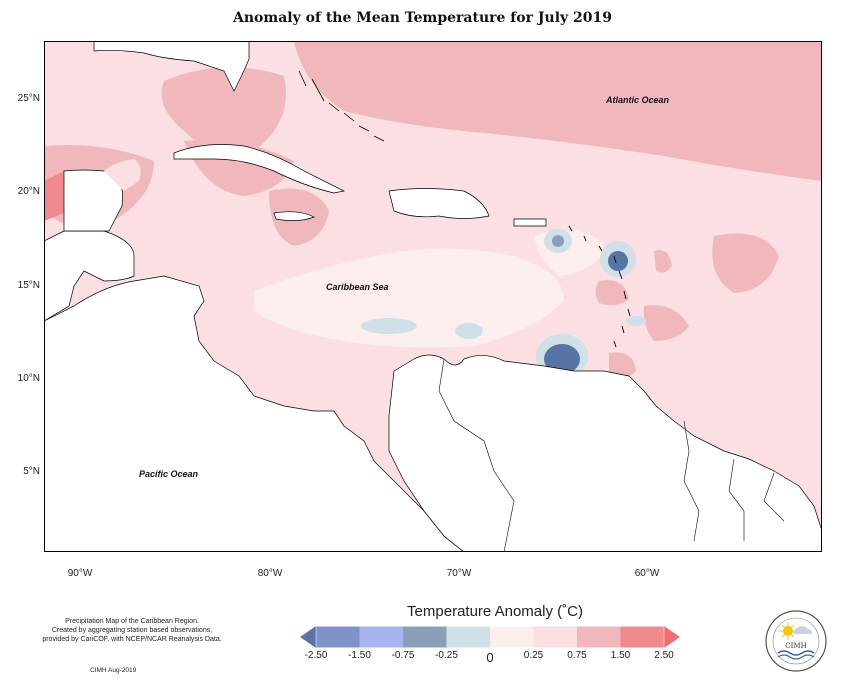 The height and width of the screenshot is (684, 845). I want to click on cimh-logo: CIMH, so click(796, 641).